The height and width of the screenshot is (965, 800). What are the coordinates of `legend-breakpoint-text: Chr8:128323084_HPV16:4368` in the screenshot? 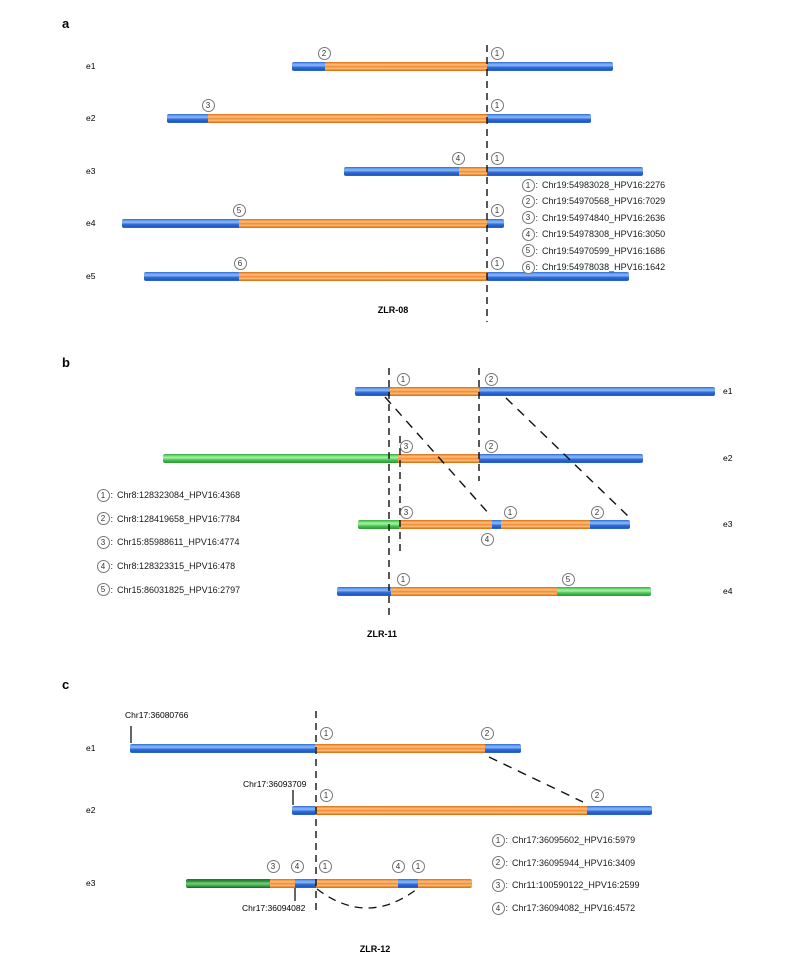 It's located at (179, 495).